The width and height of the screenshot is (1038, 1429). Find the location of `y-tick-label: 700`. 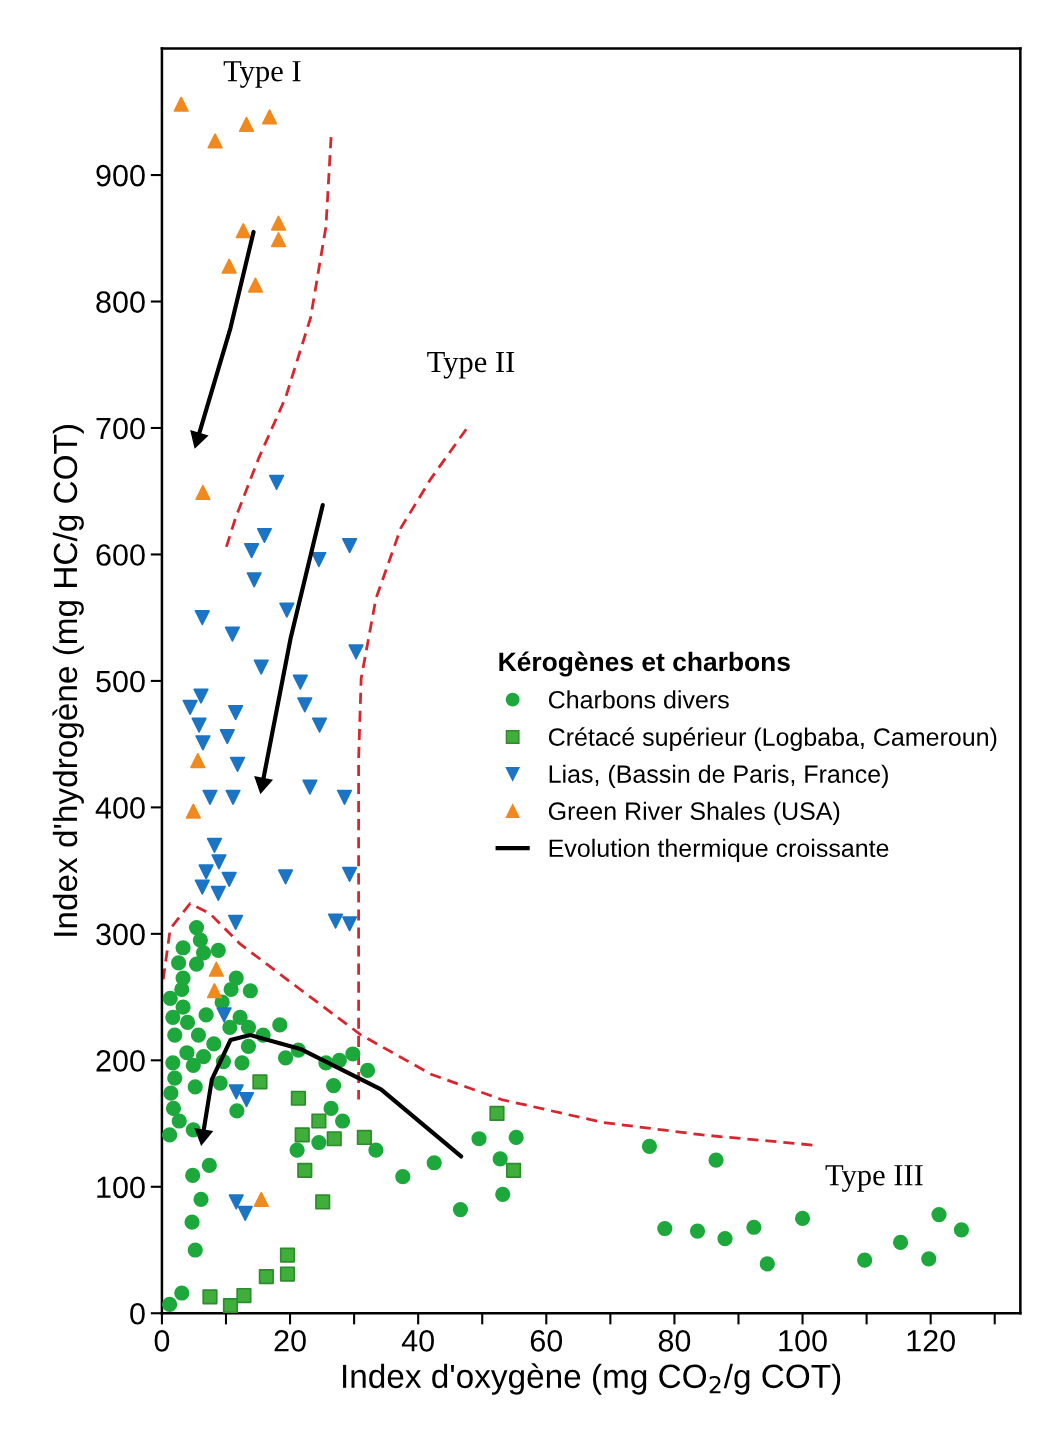

y-tick-label: 700 is located at coordinates (120, 428).